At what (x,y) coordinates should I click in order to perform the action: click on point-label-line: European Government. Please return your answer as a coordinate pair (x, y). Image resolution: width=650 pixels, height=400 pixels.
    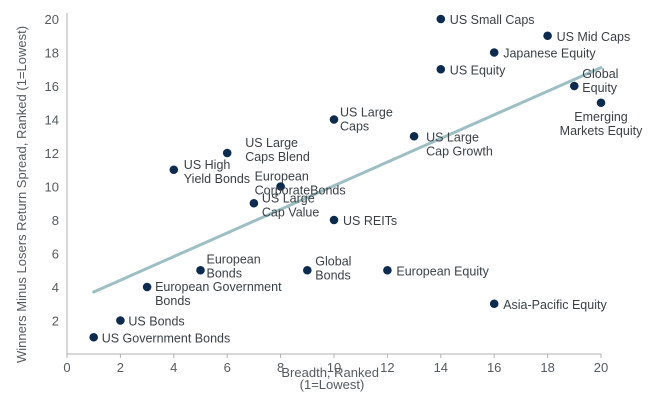
    Looking at the image, I should click on (218, 287).